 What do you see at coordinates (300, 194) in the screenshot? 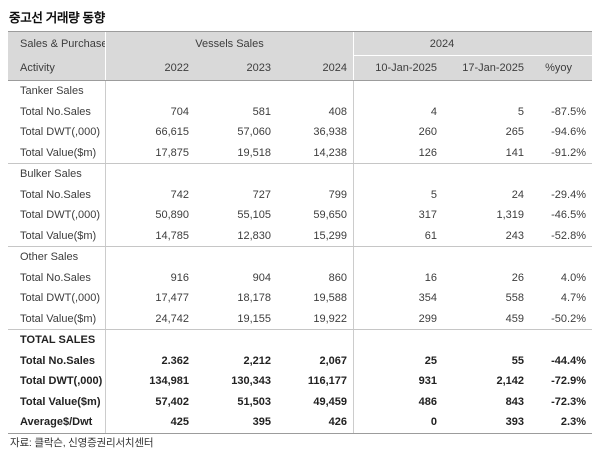
I see `table-row: Total No.Sales 742 727 799 5 24 -29.4%` at bounding box center [300, 194].